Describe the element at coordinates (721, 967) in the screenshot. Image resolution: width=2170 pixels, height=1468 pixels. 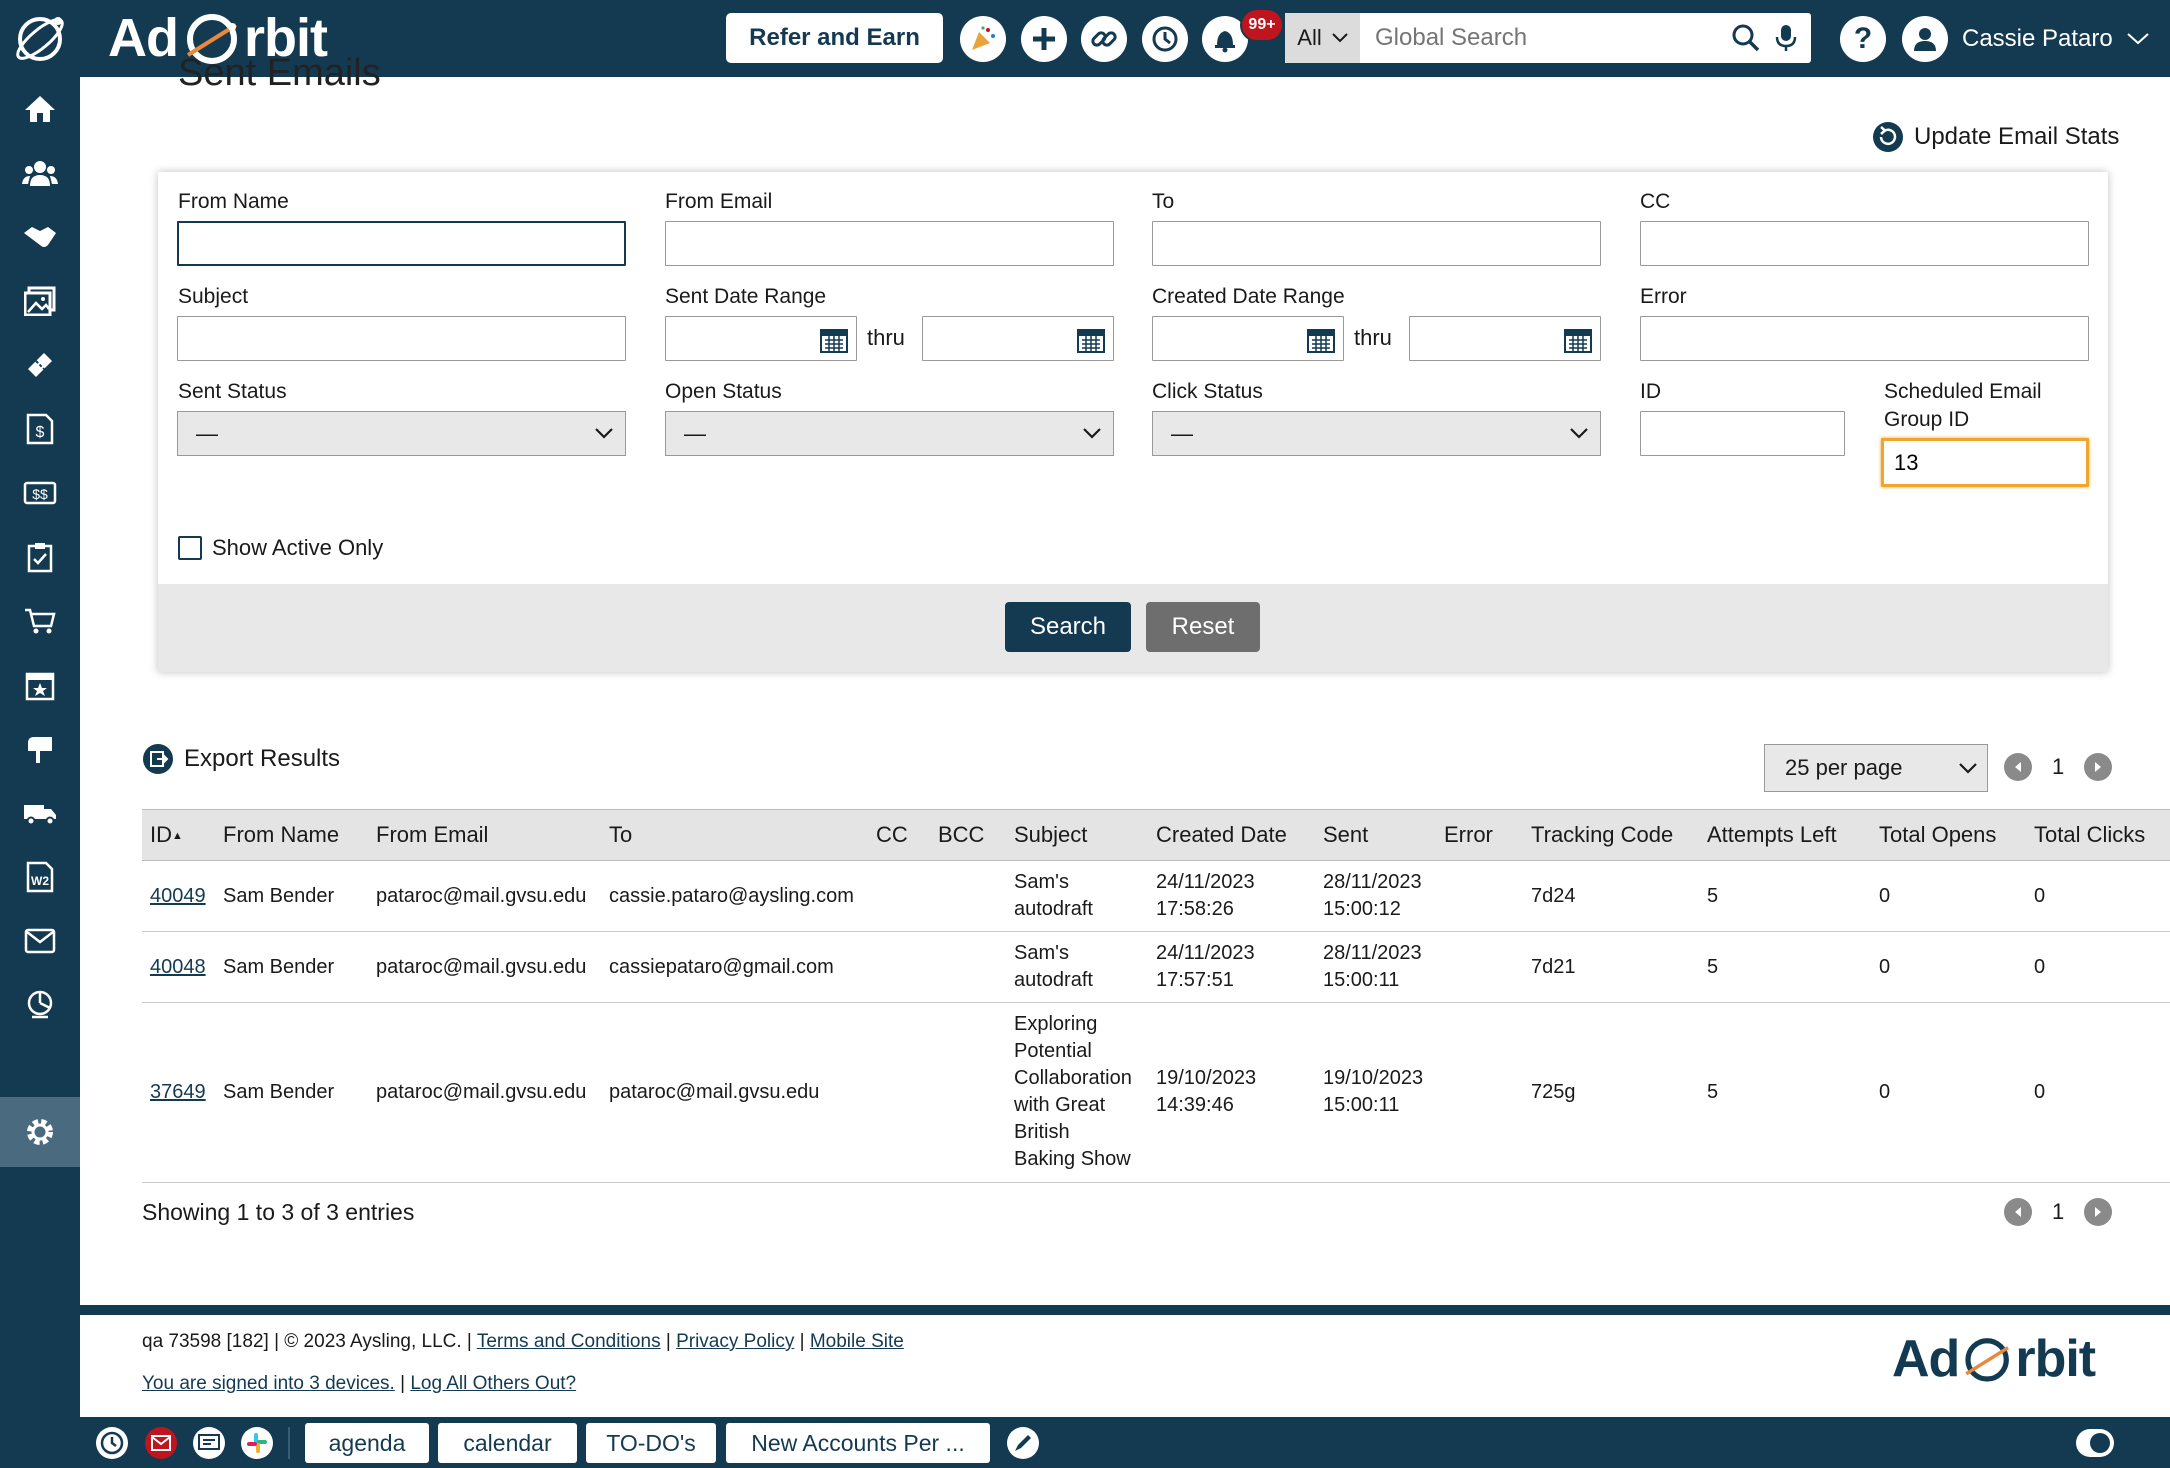
I see `cell-to: cassiepataro@gmail.com` at that location.